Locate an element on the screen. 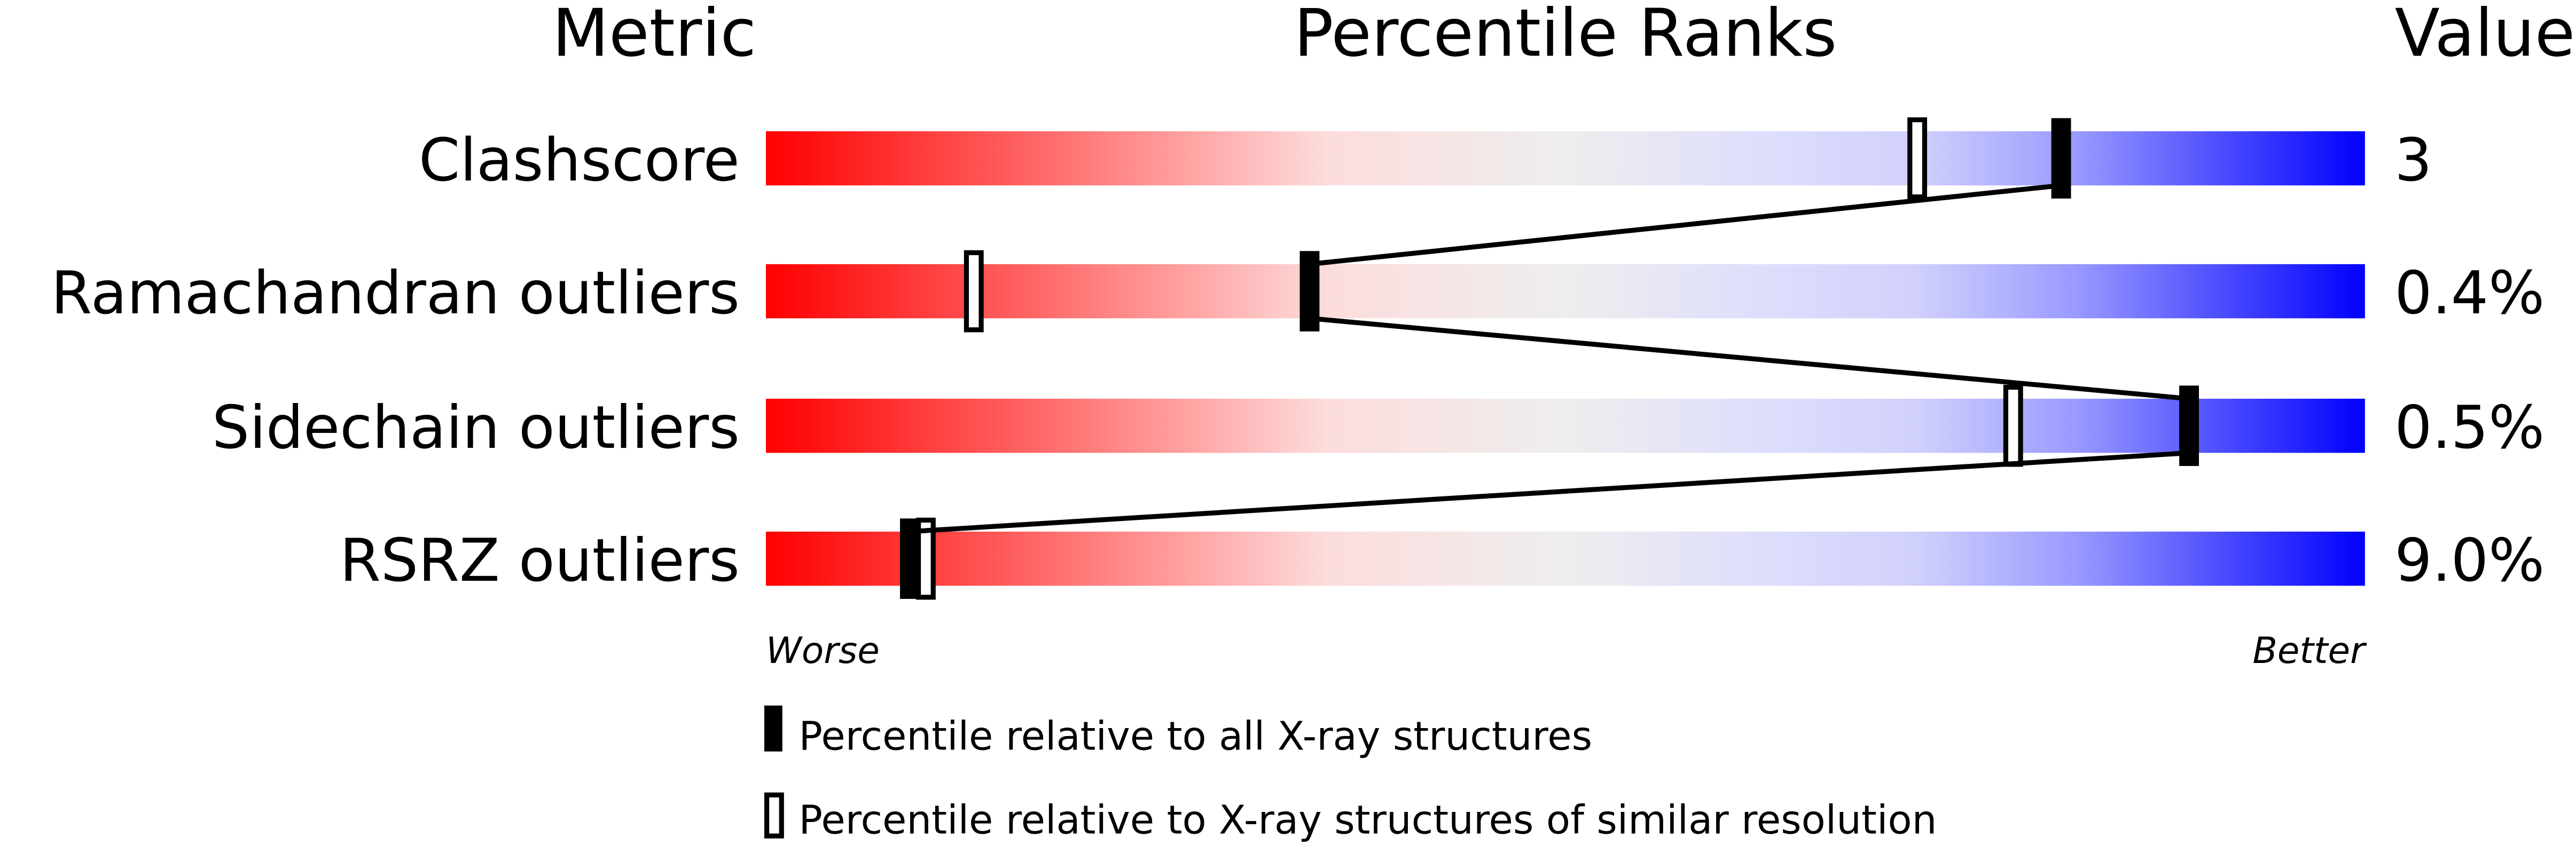 The height and width of the screenshot is (845, 2576). header-percentile-ranks: Percentile Ranks is located at coordinates (1565, 36).